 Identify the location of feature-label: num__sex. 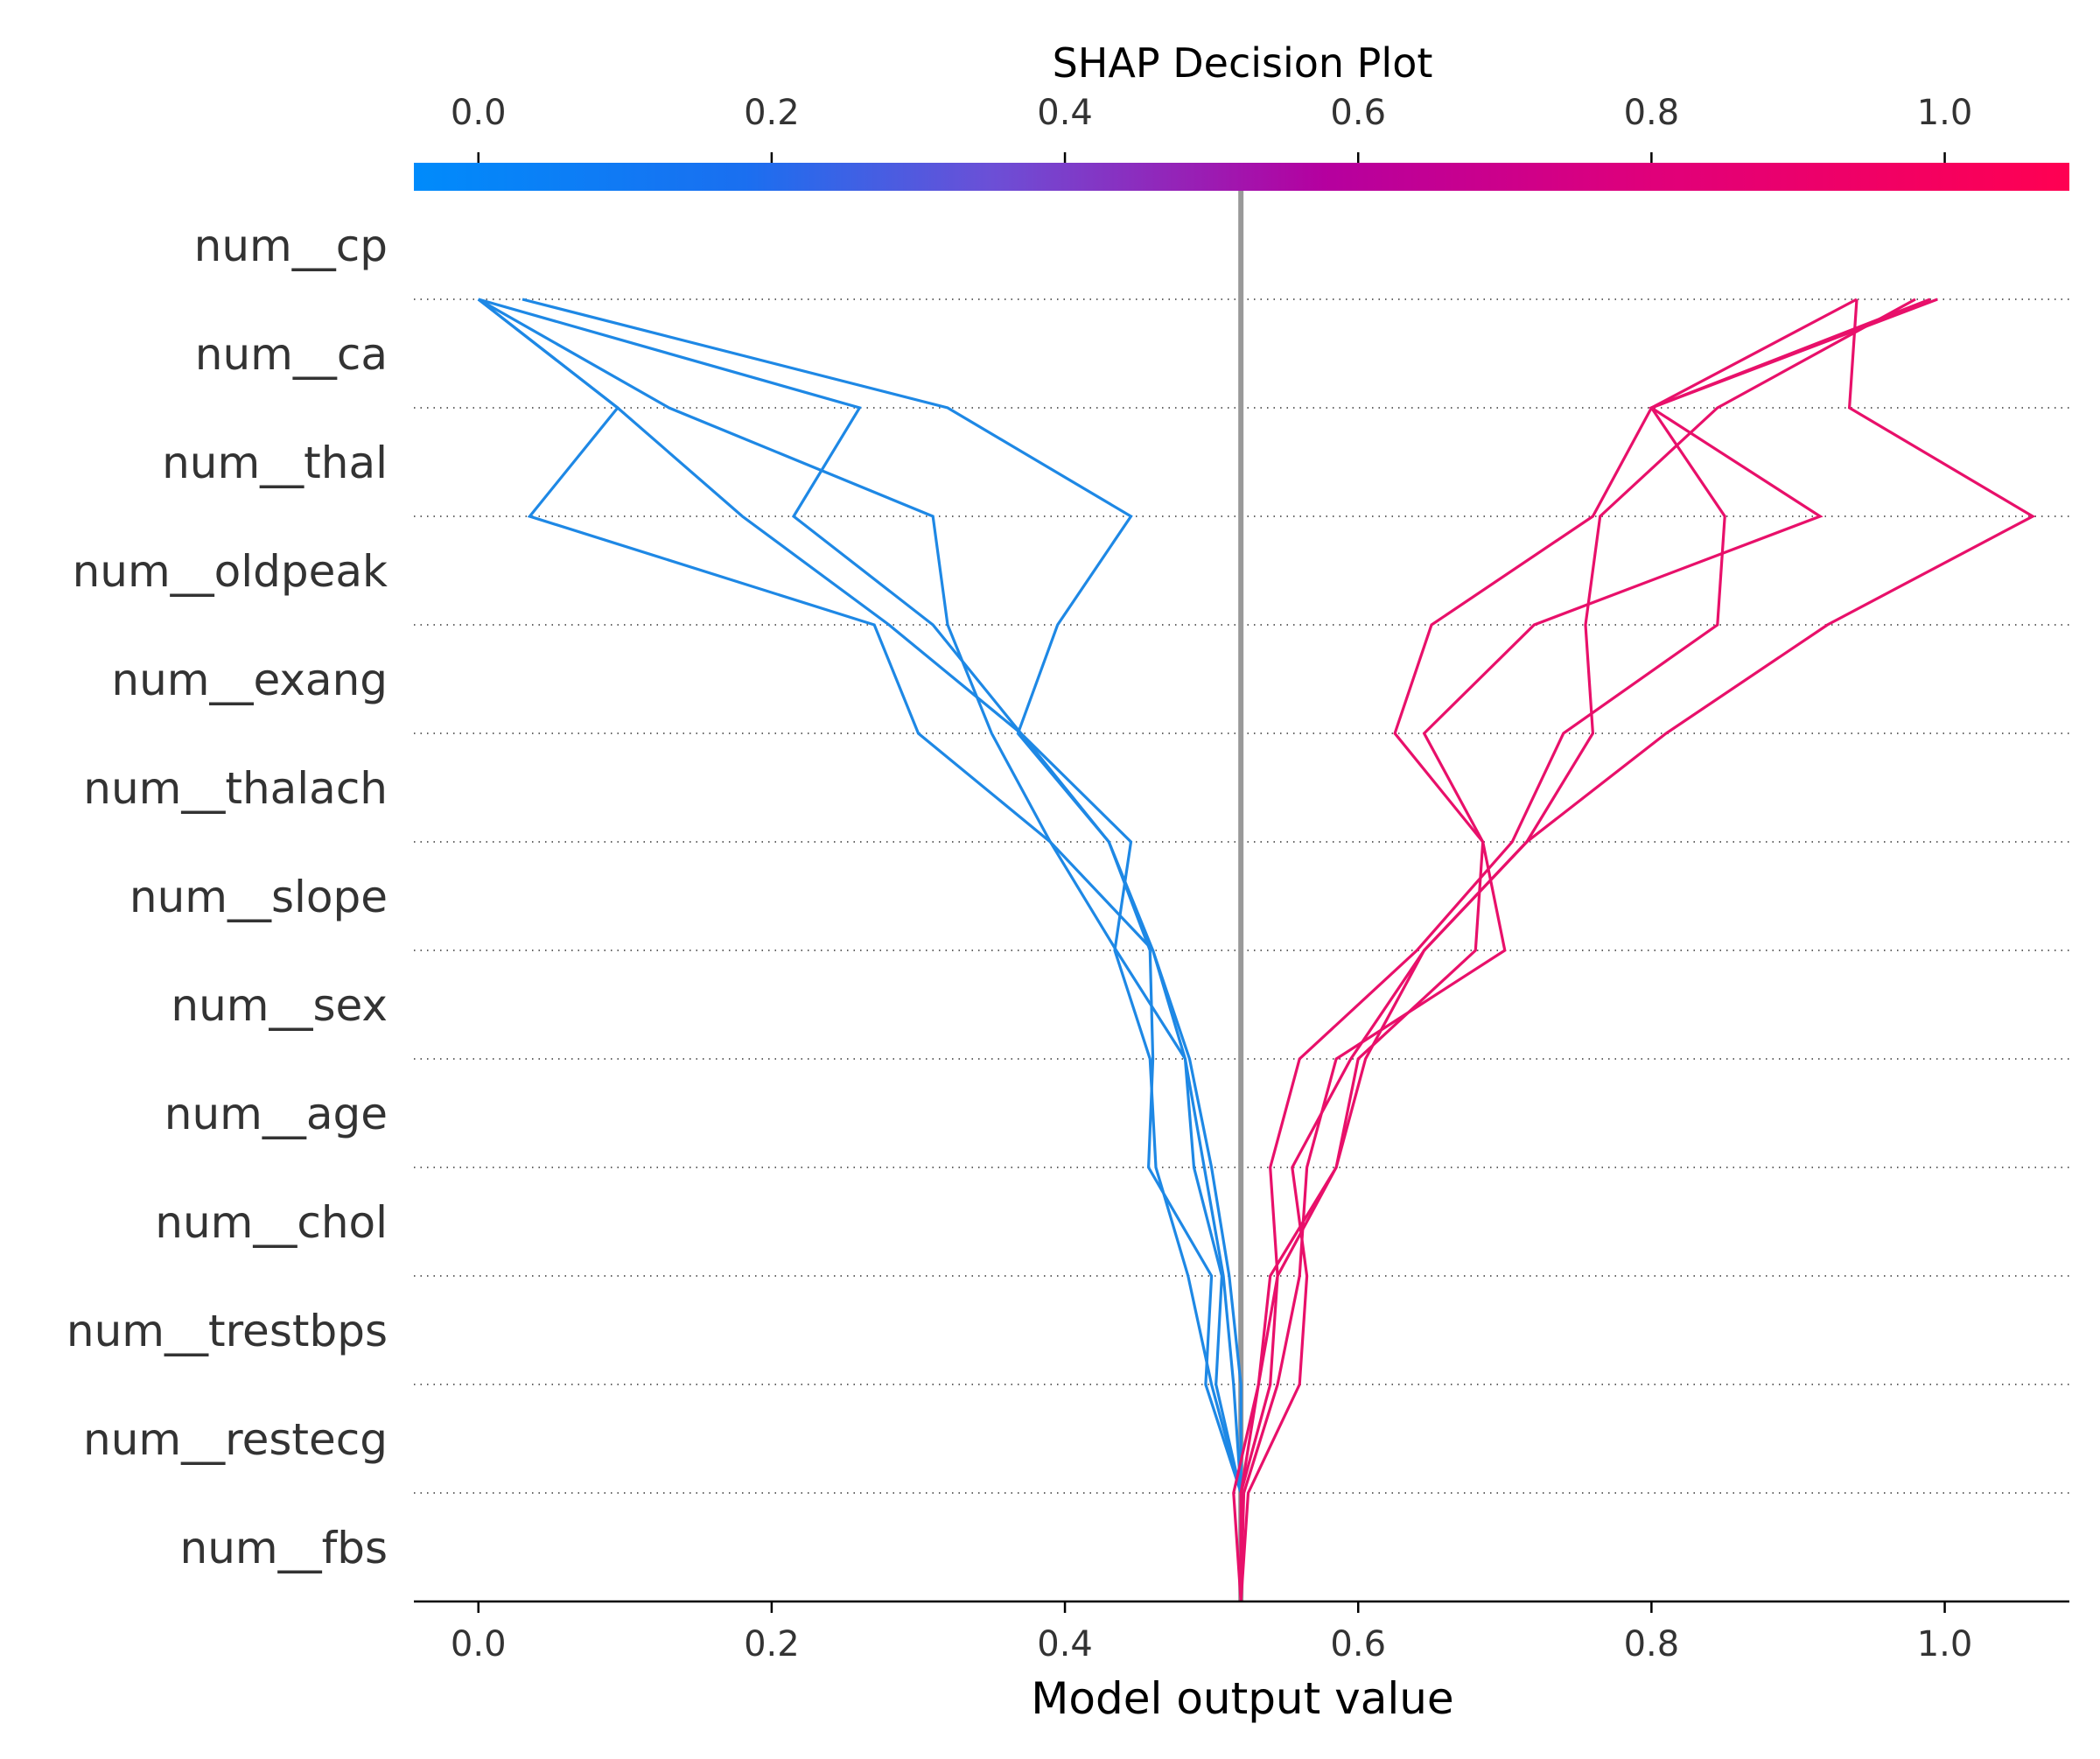
(279, 1006).